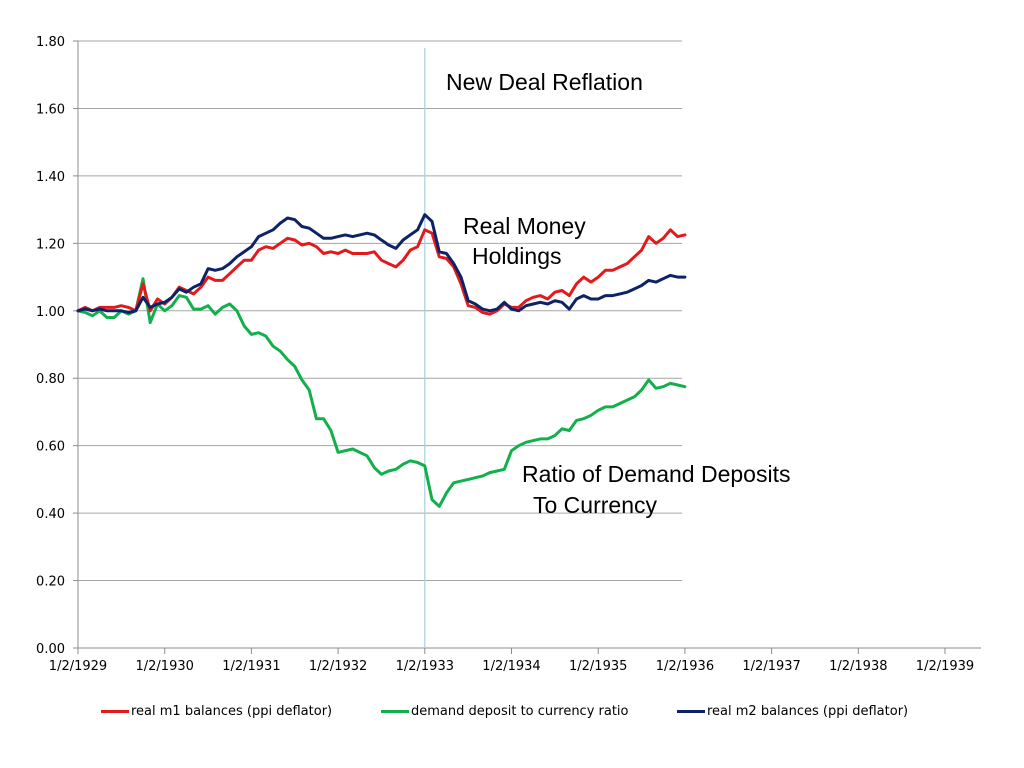  Describe the element at coordinates (50, 447) in the screenshot. I see `y-tick-label: 0.60` at that location.